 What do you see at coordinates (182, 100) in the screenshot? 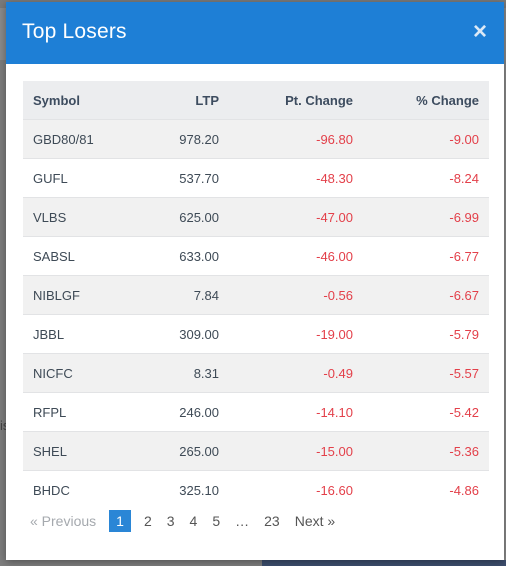
I see `header-ltp: LTP` at bounding box center [182, 100].